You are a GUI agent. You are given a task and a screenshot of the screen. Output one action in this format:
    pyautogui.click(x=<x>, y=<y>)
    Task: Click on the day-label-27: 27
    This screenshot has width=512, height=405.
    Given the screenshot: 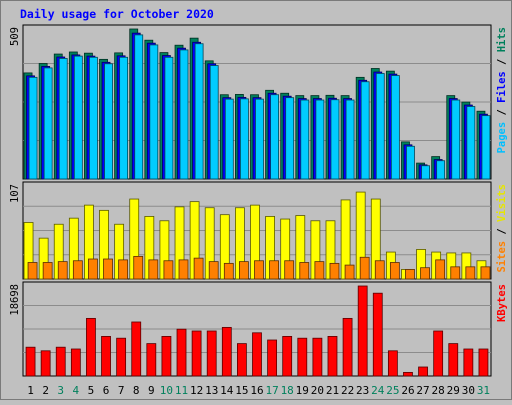 What is the action you would take?
    pyautogui.click(x=422, y=390)
    